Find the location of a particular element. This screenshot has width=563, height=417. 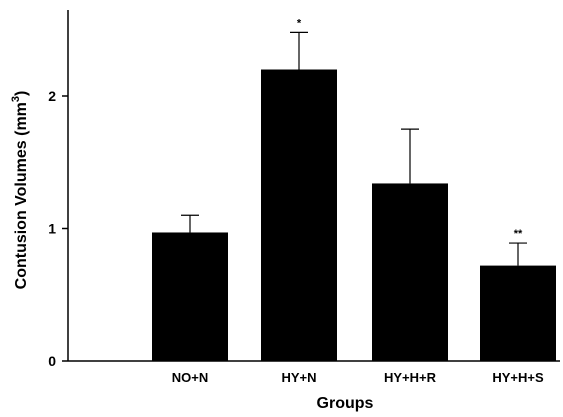

x-tick-label: HY+H+R is located at coordinates (410, 377).